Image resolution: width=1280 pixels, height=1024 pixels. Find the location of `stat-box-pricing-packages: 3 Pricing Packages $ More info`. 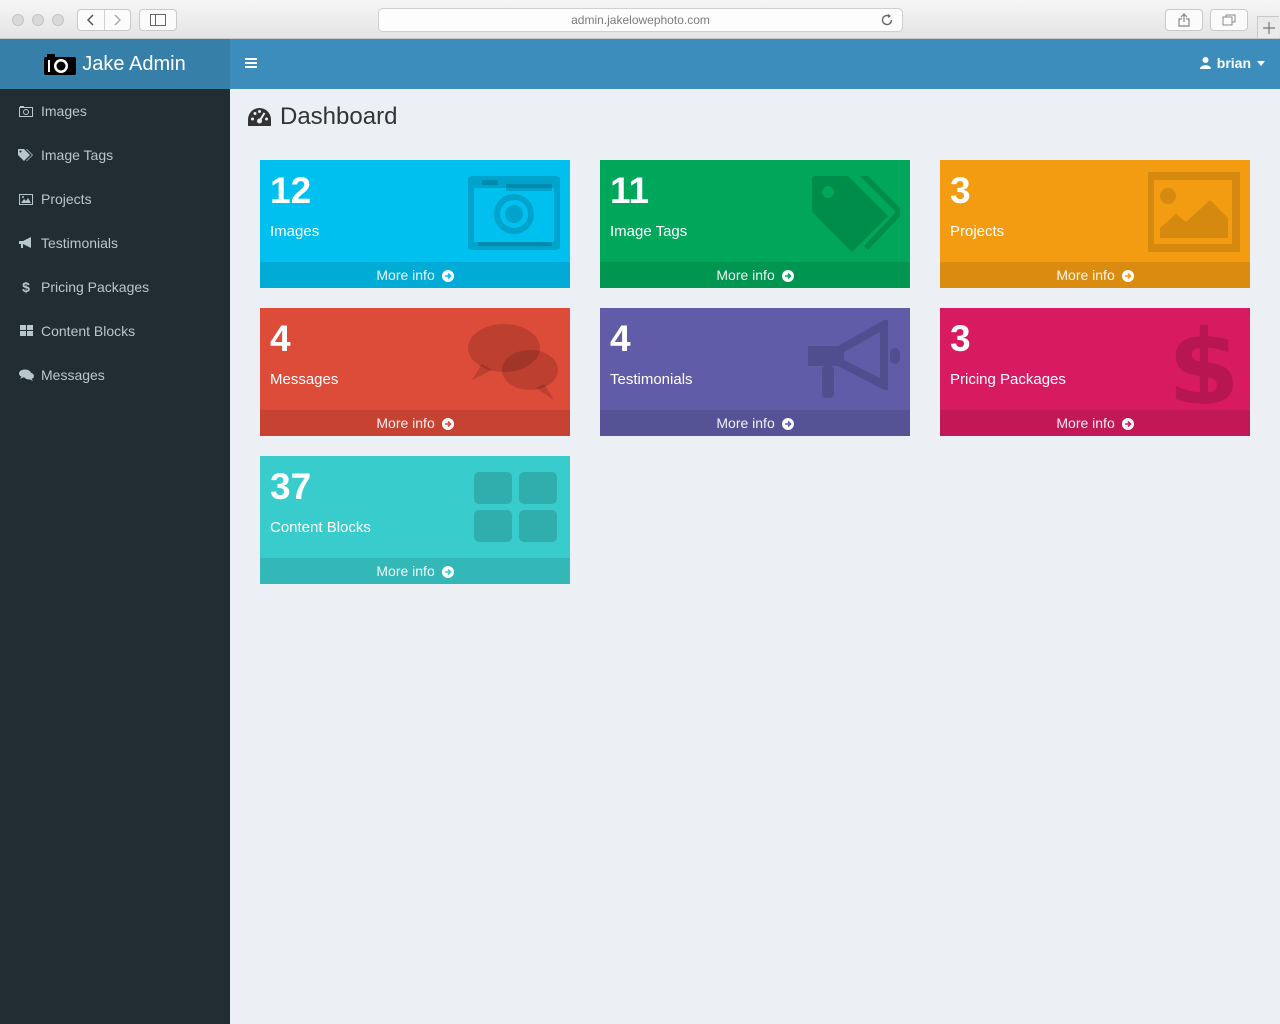

stat-box-pricing-packages: 3 Pricing Packages $ More info is located at coordinates (1095, 372).